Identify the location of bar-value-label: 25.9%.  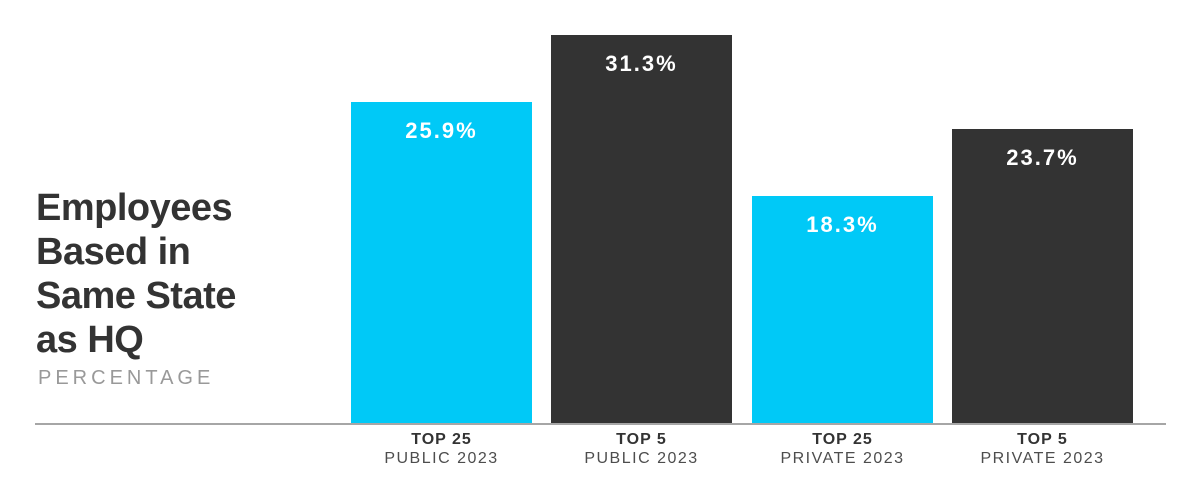
(441, 130).